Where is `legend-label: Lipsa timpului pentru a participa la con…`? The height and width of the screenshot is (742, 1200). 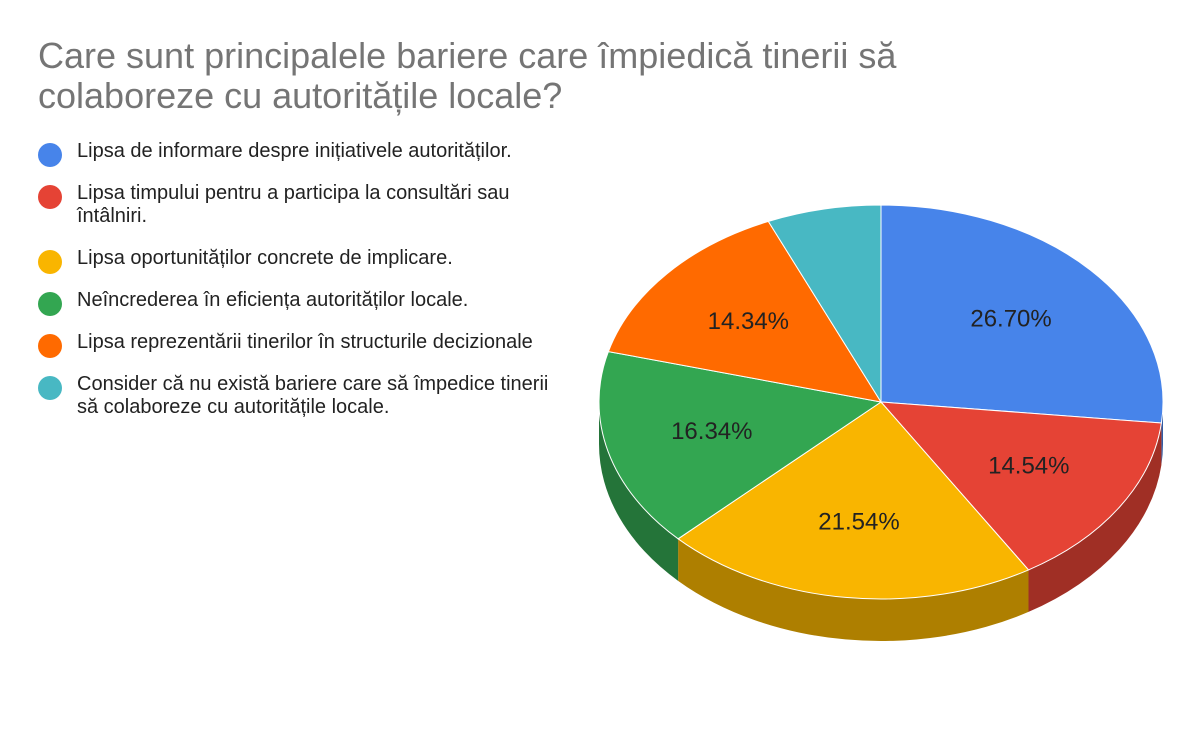 legend-label: Lipsa timpului pentru a participa la con… is located at coordinates (293, 204).